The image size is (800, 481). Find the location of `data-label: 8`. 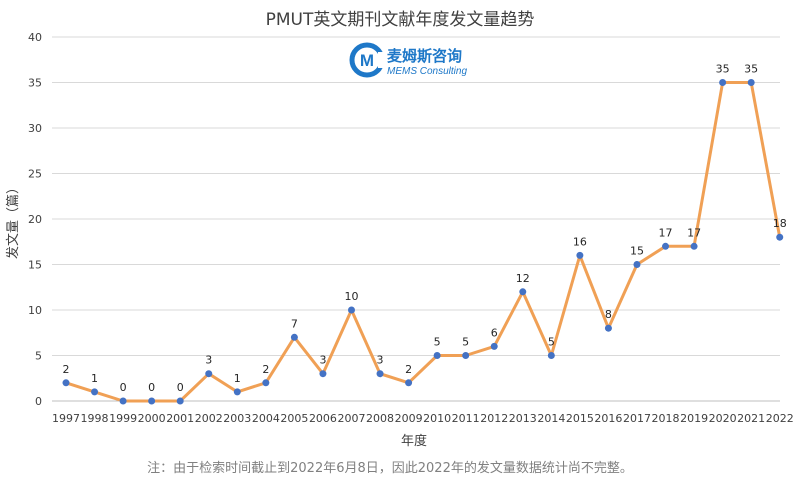

data-label: 8 is located at coordinates (608, 314).